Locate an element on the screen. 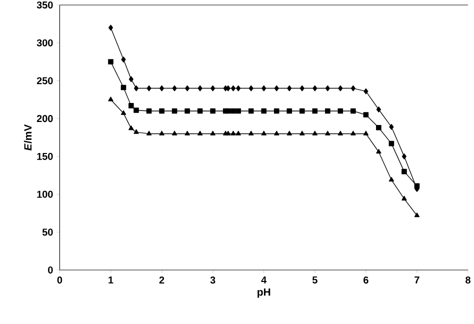  x-tick-label: 6 is located at coordinates (366, 280).